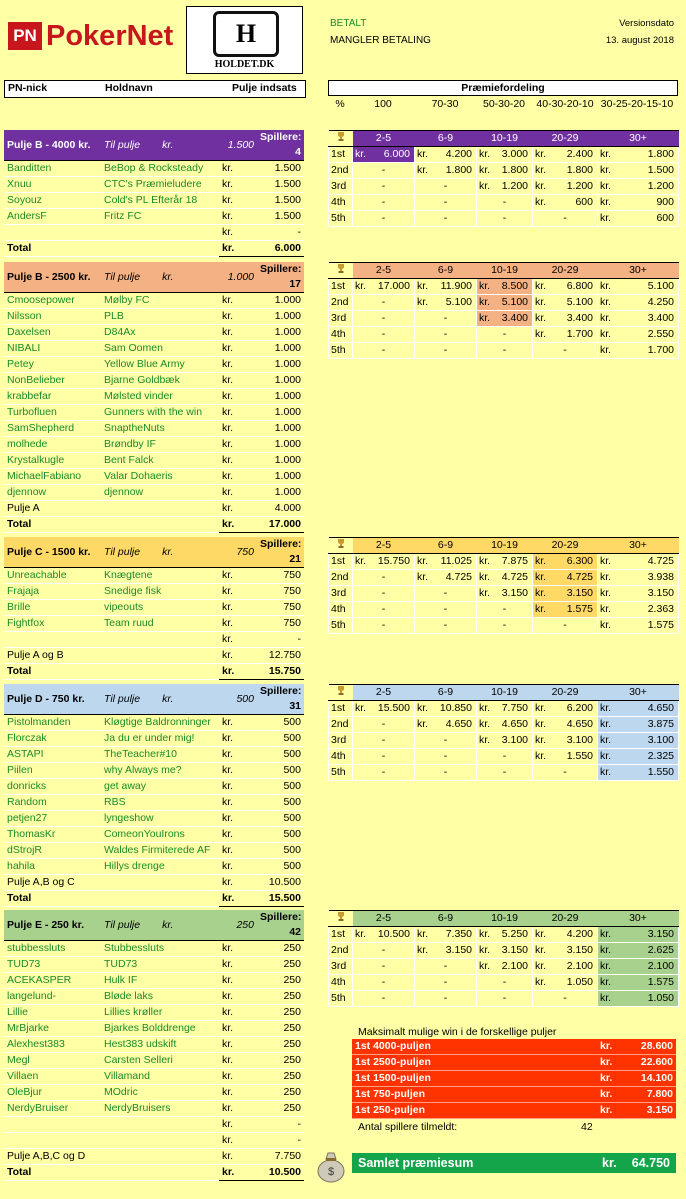 This screenshot has height=1199, width=686. Describe the element at coordinates (160, 168) in the screenshot. I see `player-team: BeBop & Rocksteady` at that location.